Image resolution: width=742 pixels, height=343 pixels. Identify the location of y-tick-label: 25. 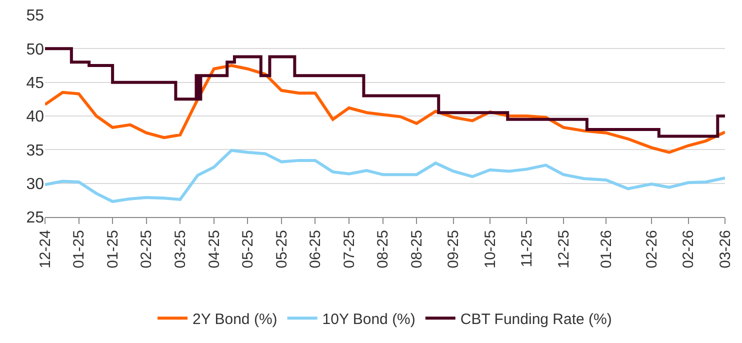
(35, 218).